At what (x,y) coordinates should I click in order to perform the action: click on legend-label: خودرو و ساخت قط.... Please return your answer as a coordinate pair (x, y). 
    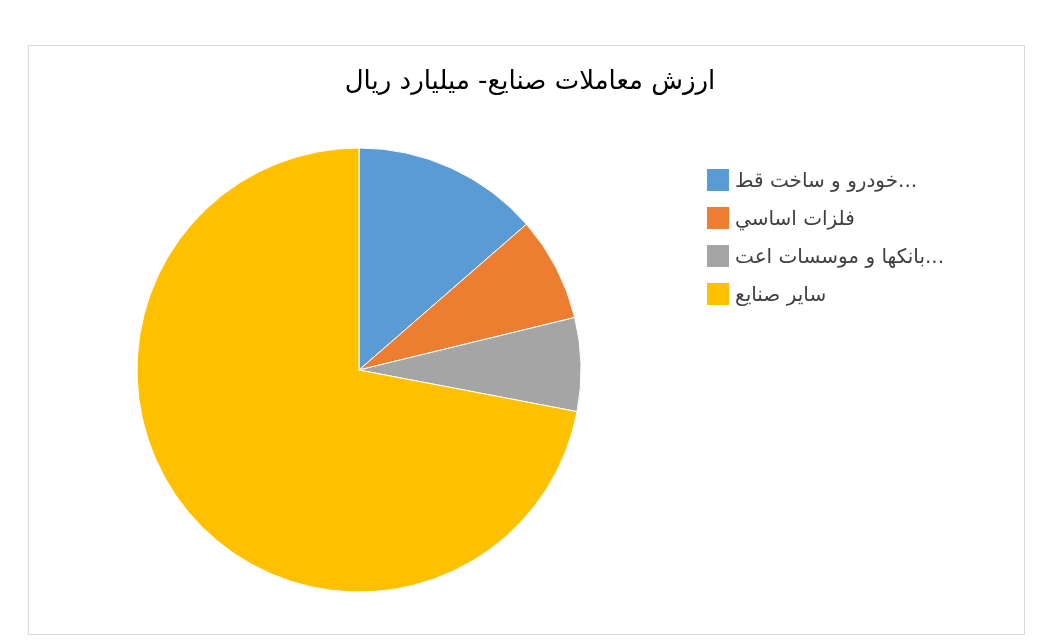
    Looking at the image, I should click on (826, 180).